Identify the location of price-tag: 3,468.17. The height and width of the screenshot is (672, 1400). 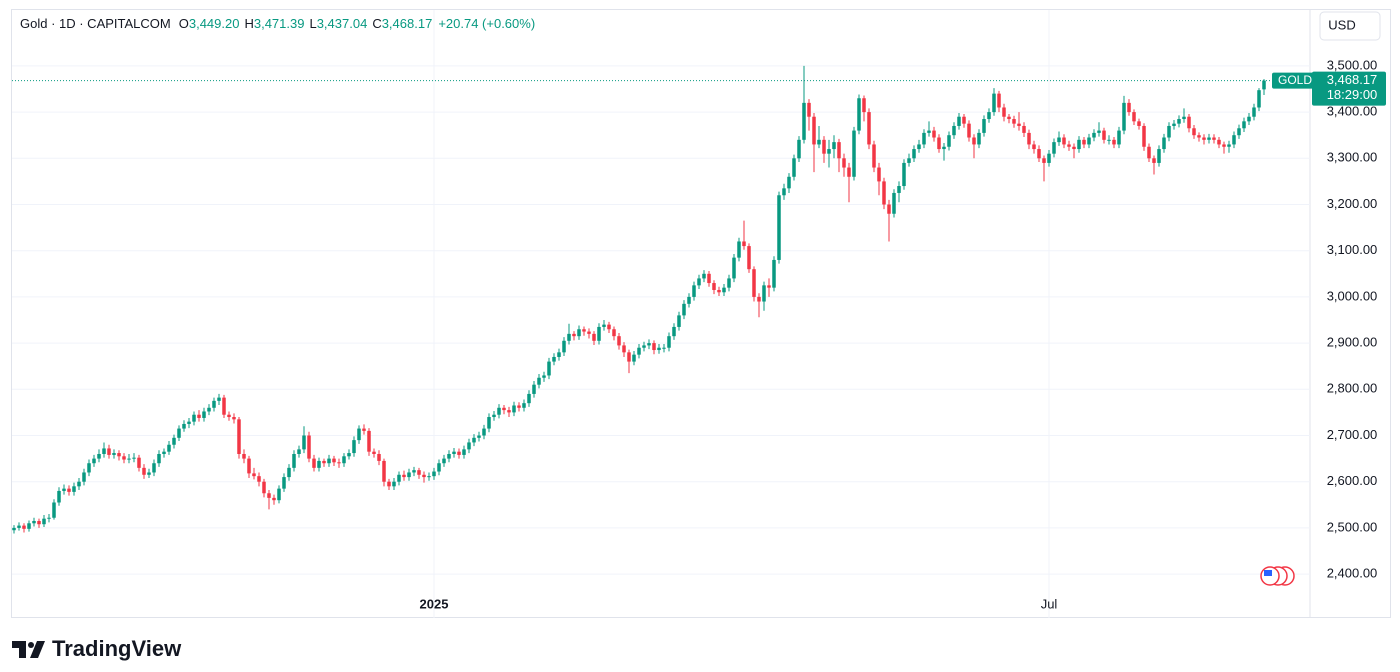
(1352, 79).